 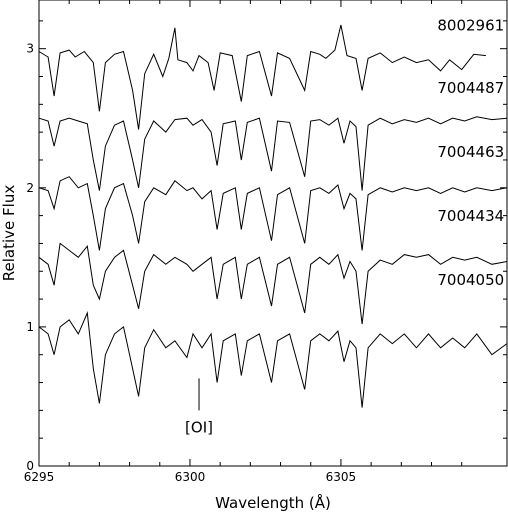 I want to click on series-label-7004463: 7004463, so click(x=470, y=152).